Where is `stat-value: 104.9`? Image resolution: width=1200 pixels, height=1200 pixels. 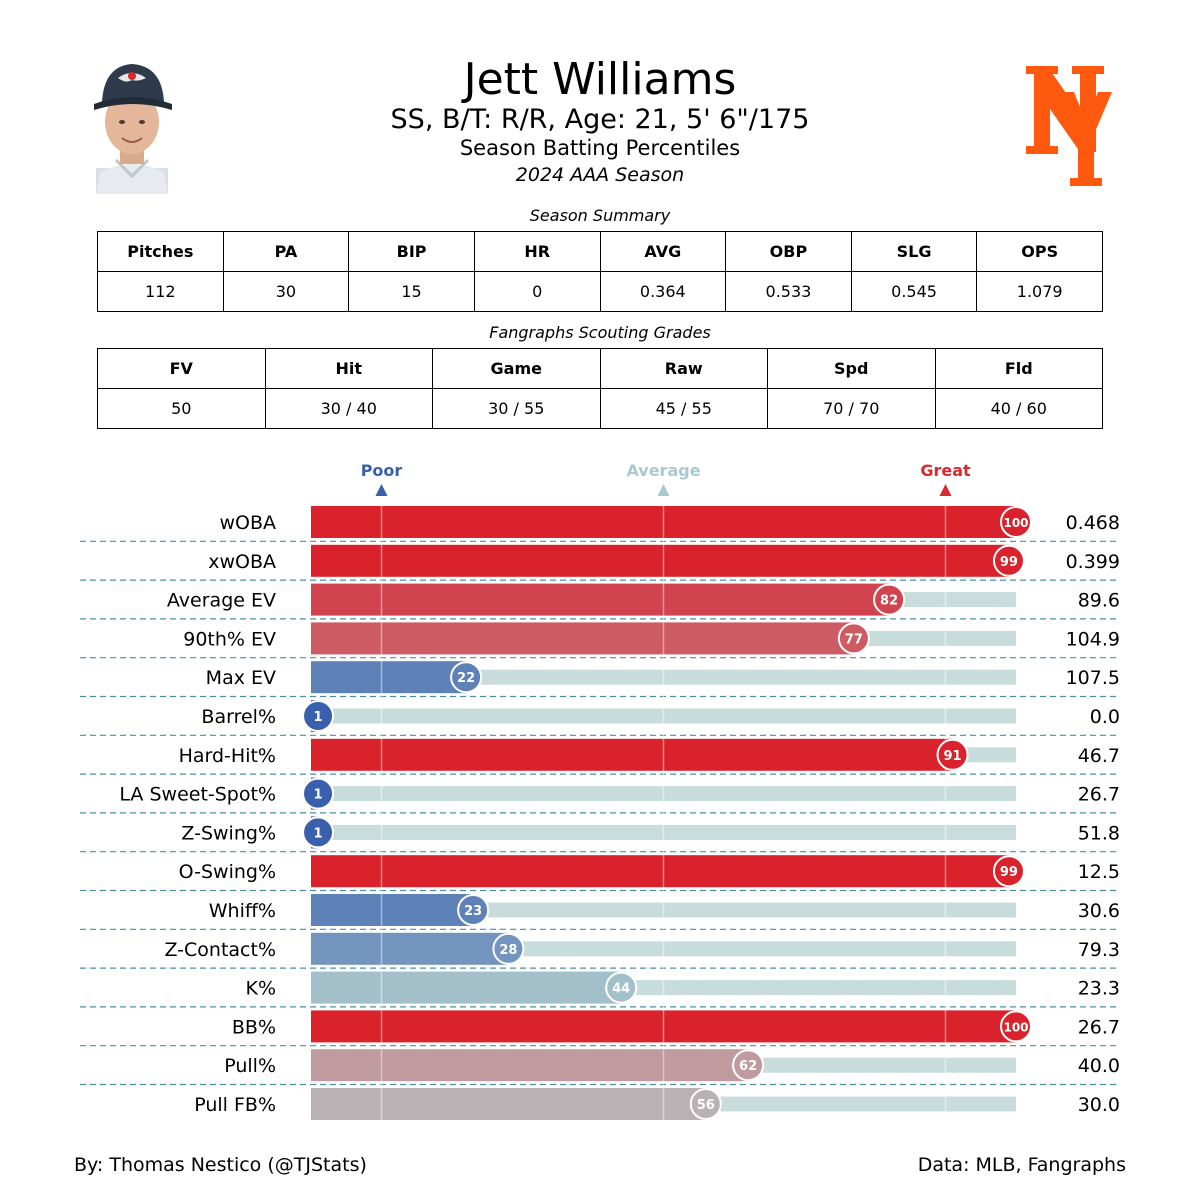 stat-value: 104.9 is located at coordinates (1093, 639).